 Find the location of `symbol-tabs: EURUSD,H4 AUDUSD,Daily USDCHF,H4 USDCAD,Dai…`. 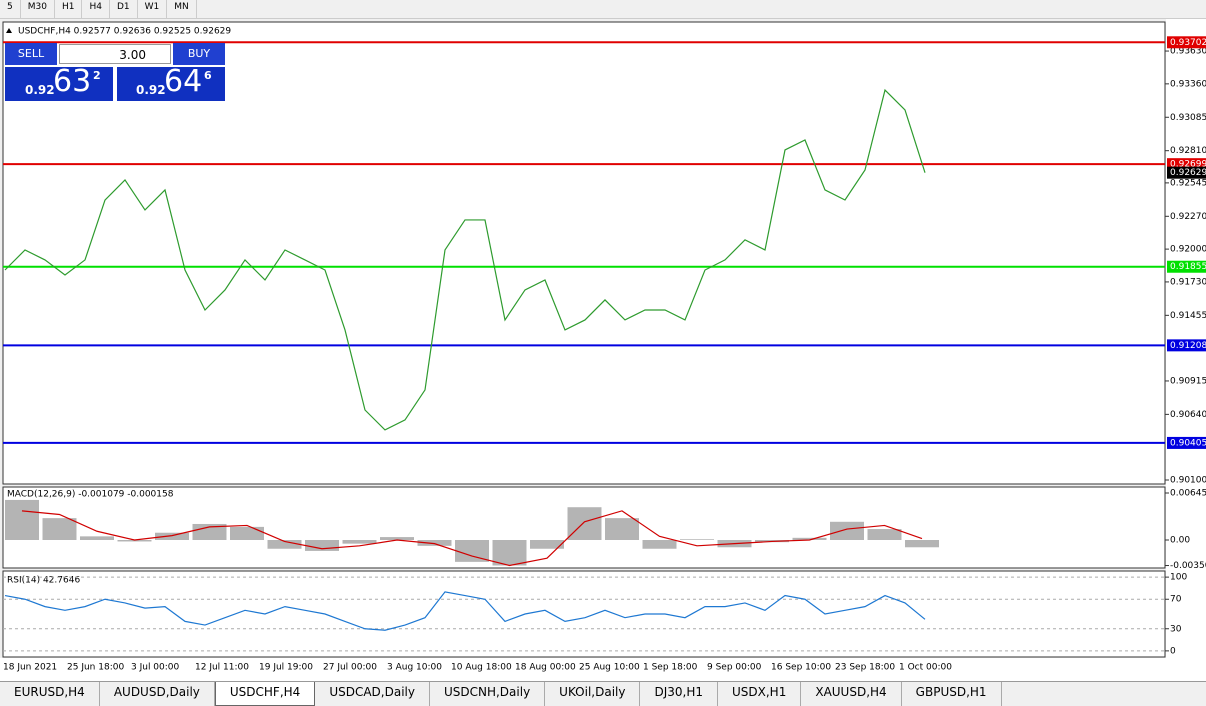

symbol-tabs: EURUSD,H4 AUDUSD,Daily USDCHF,H4 USDCAD,Dai… is located at coordinates (603, 693).